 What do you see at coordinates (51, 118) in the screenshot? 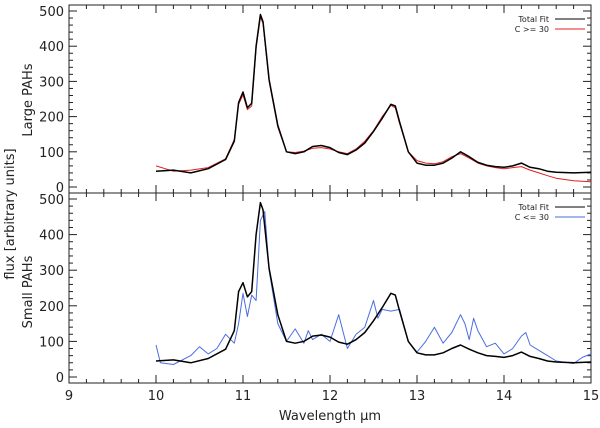
I see `top-y-tick-label: 200` at bounding box center [51, 118].